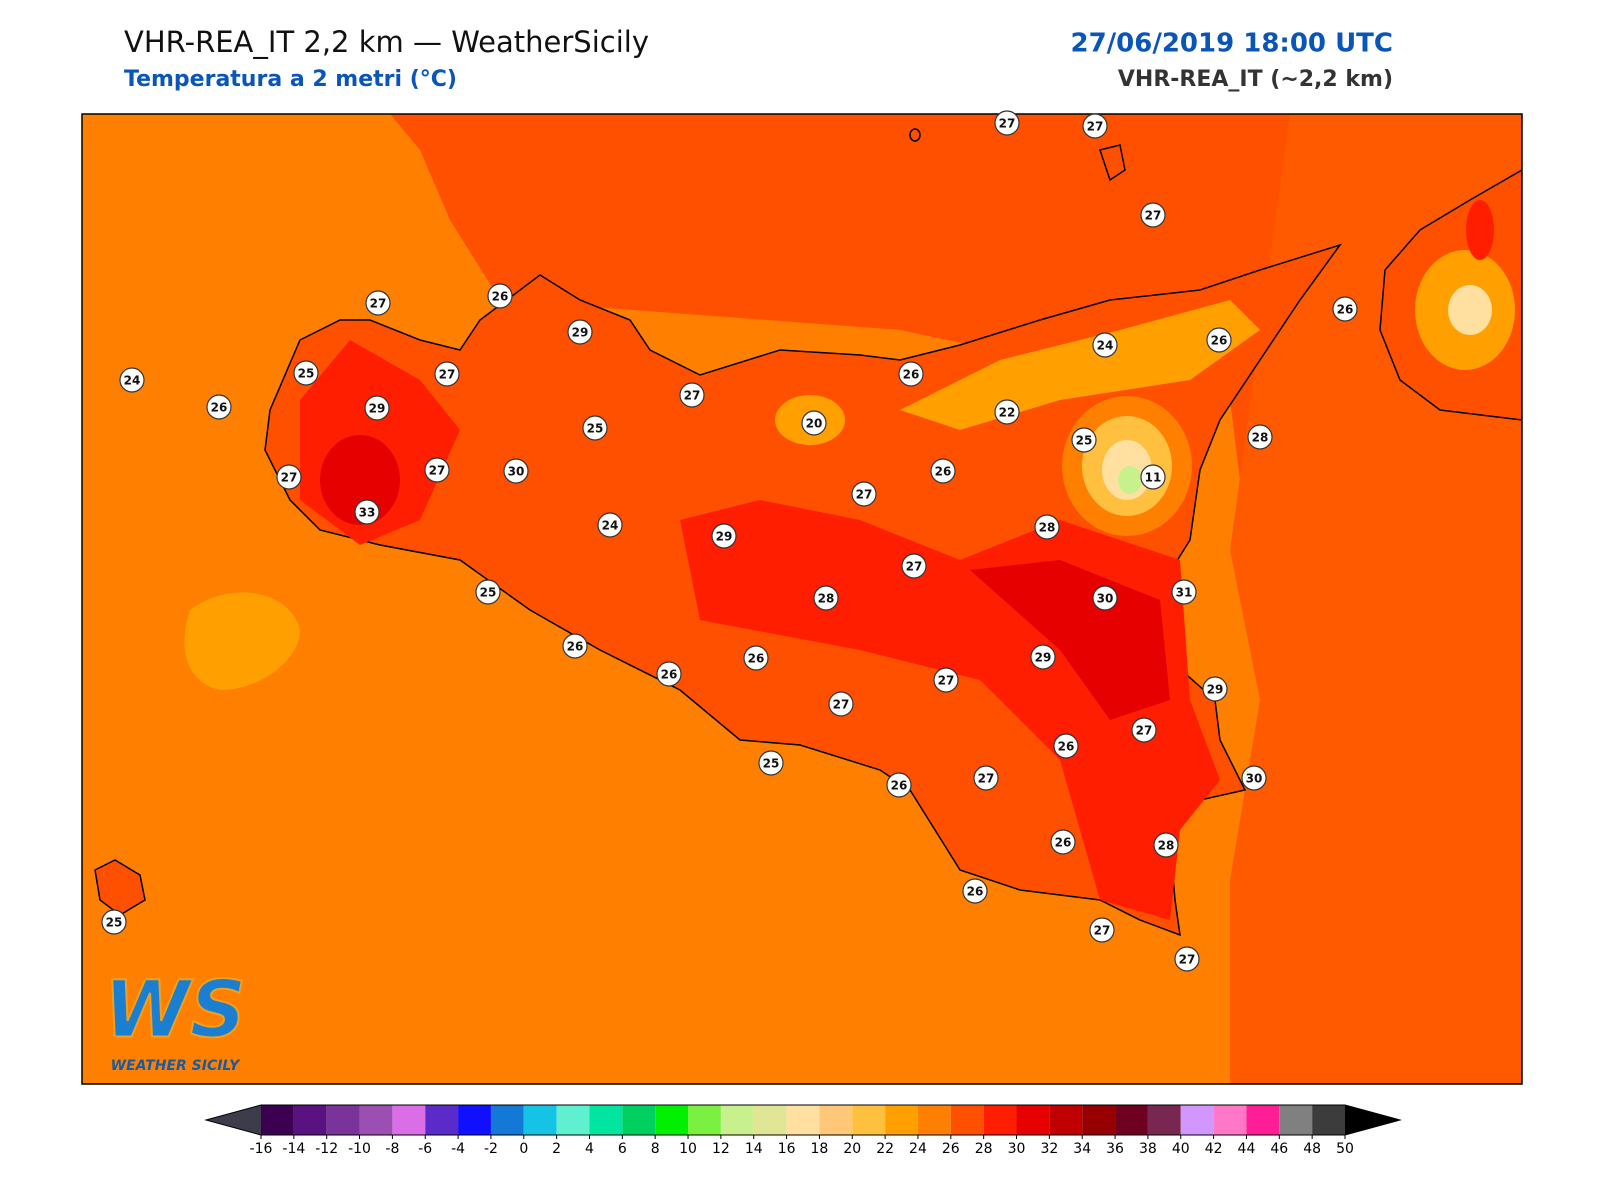  I want to click on colorbar-tick-label: -14, so click(293, 1149).